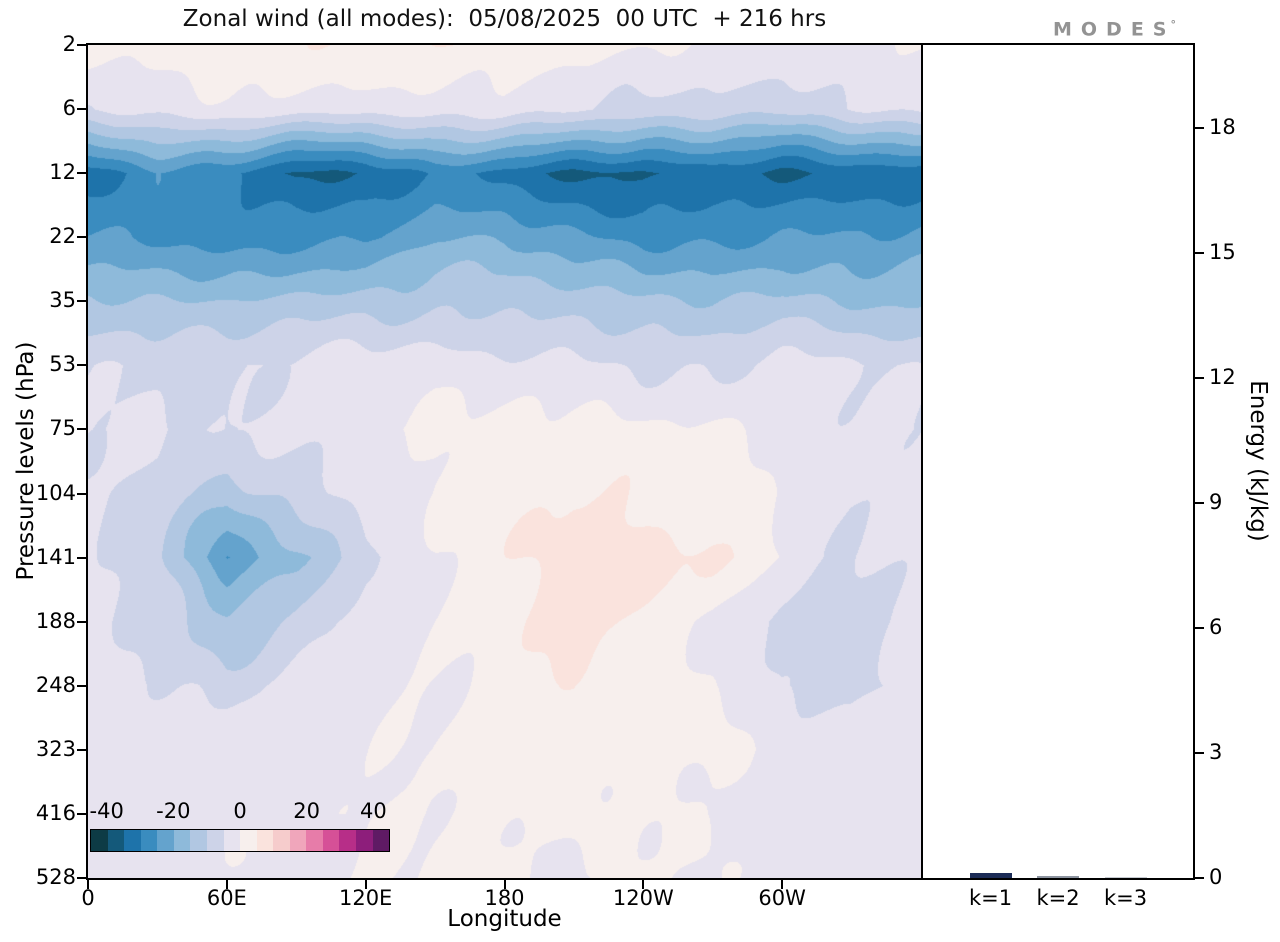 The width and height of the screenshot is (1280, 942). Describe the element at coordinates (504, 898) in the screenshot. I see `x-tick-label: 180` at that location.